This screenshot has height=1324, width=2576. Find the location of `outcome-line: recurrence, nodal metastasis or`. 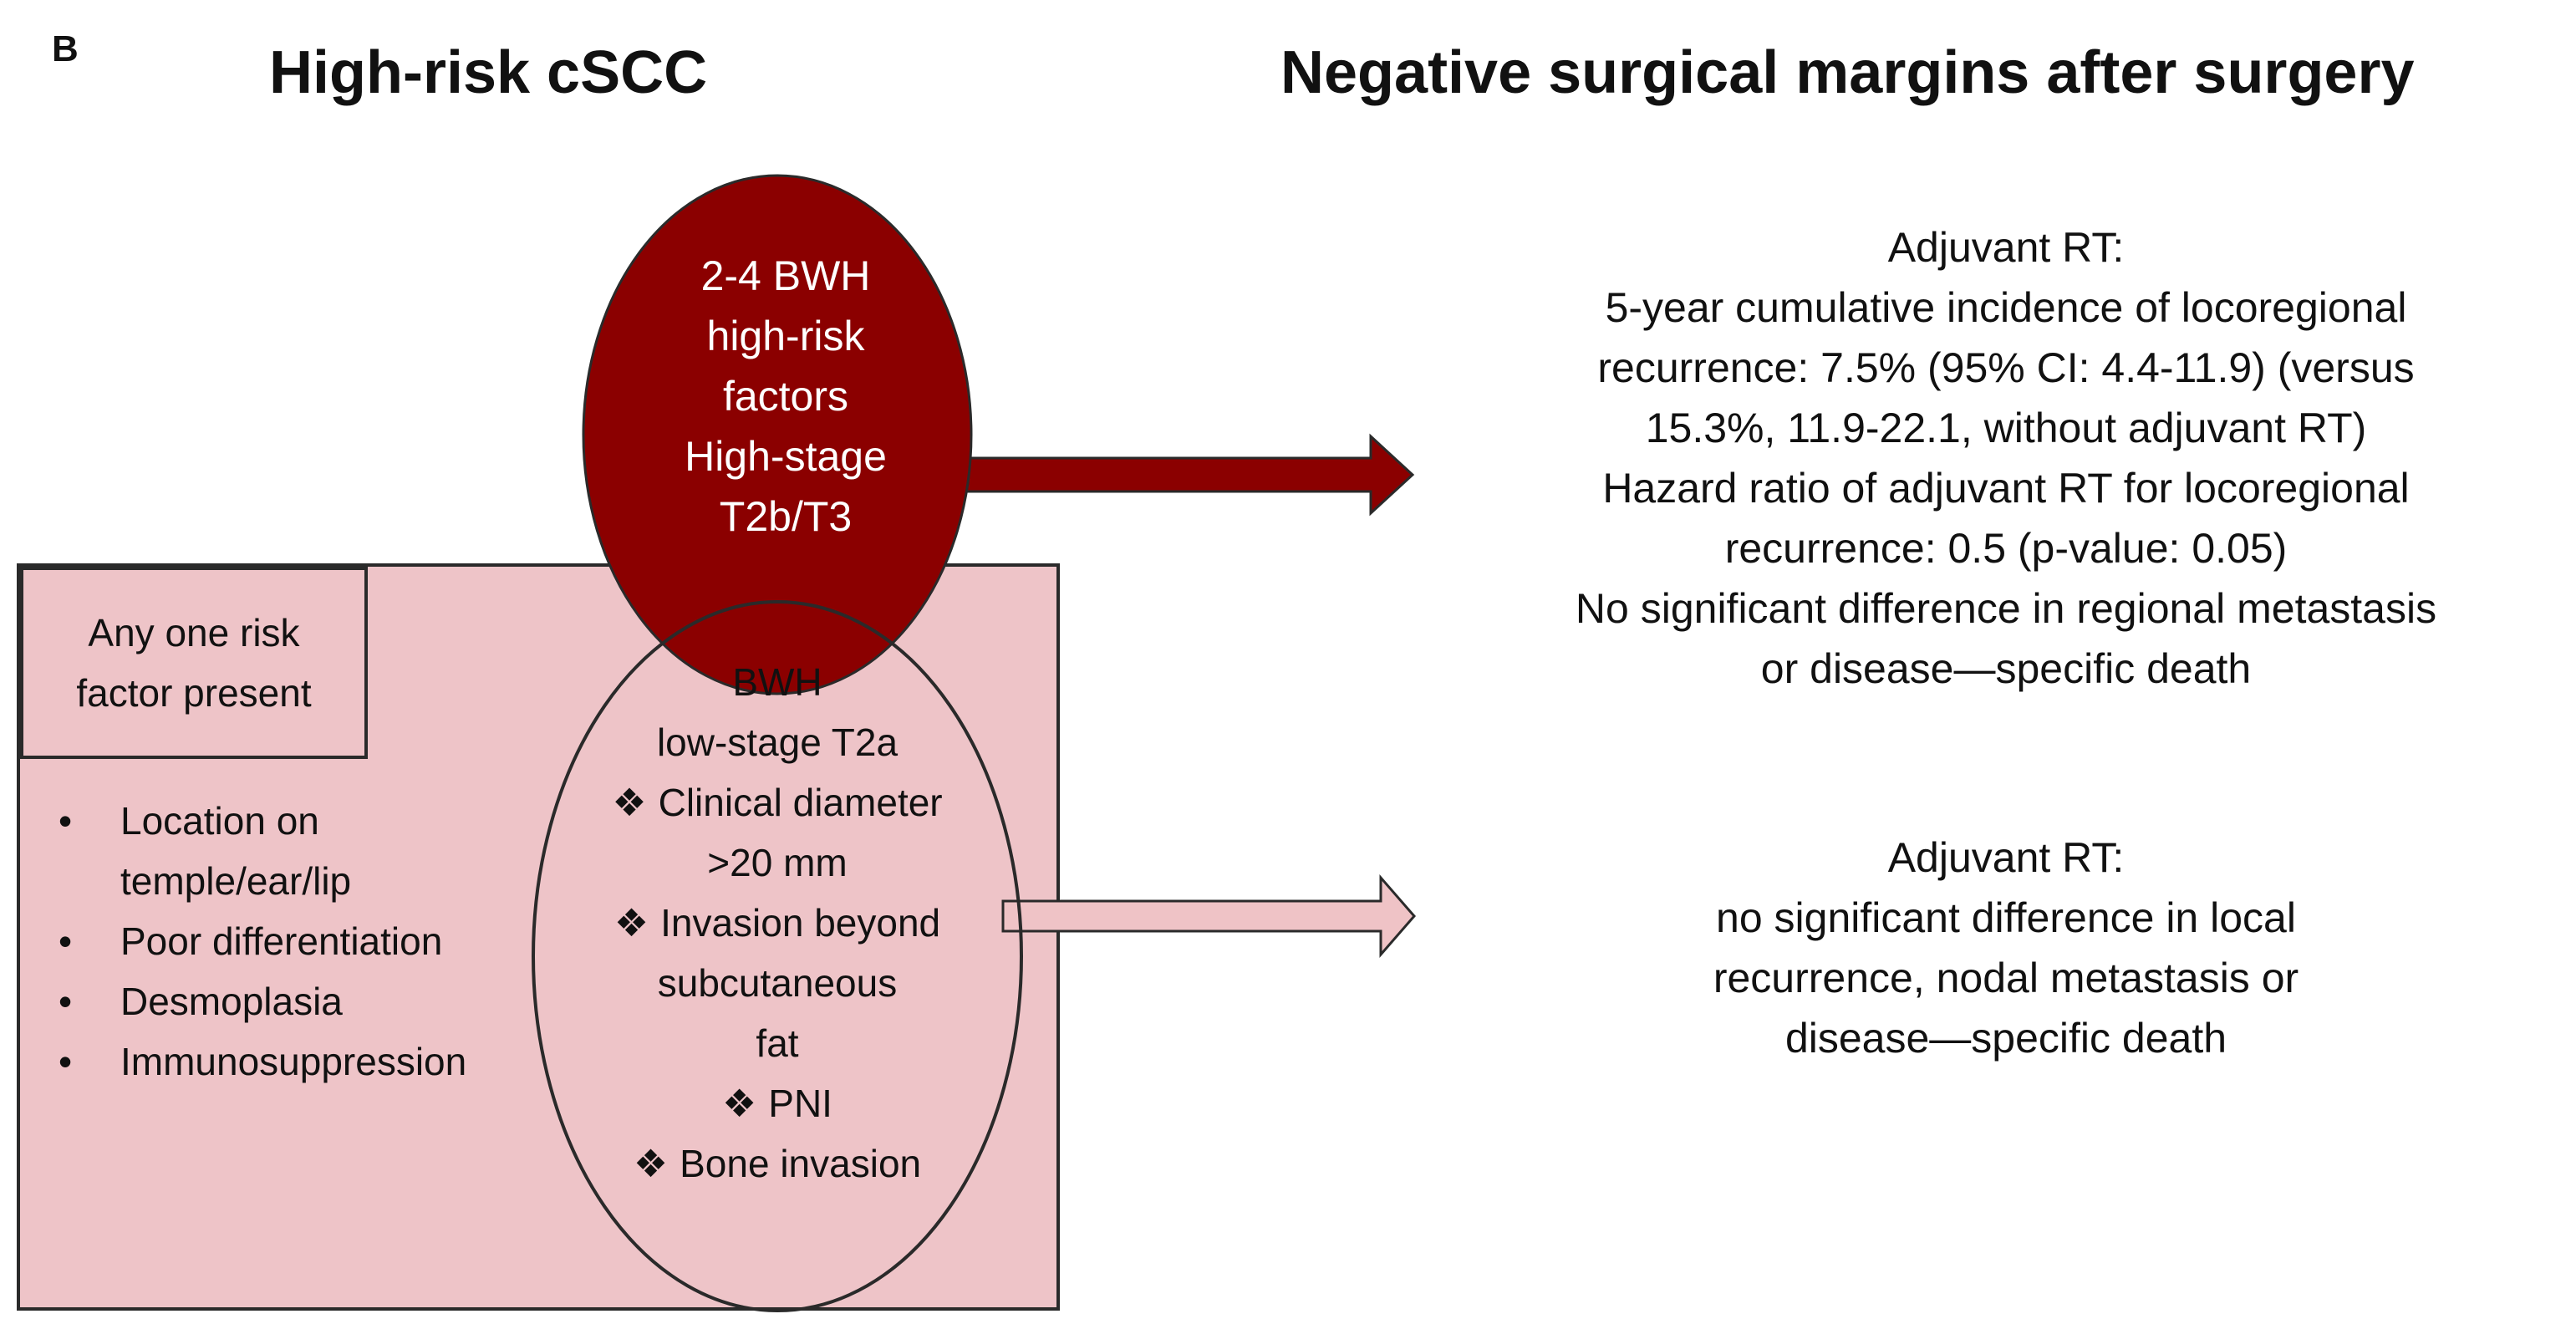

outcome-line: recurrence, nodal metastasis or is located at coordinates (2006, 978).